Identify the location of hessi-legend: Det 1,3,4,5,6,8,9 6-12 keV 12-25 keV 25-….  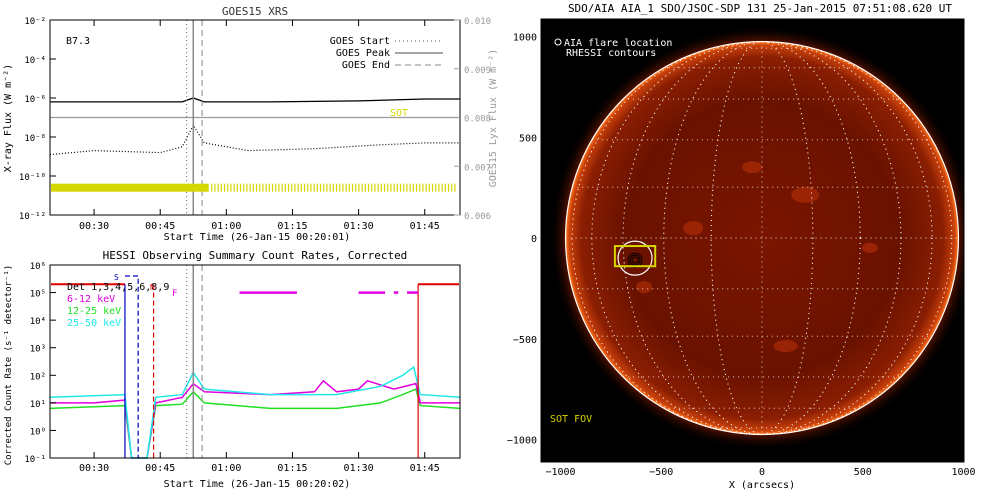
(118, 305).